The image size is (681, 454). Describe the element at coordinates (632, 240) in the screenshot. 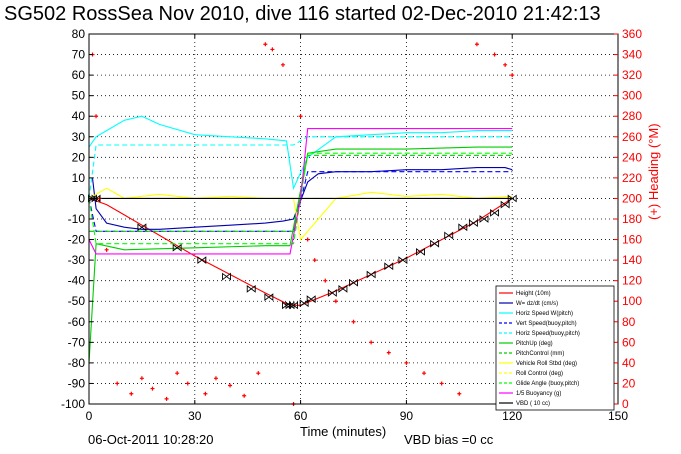

I see `y2-tick-label: 160` at that location.